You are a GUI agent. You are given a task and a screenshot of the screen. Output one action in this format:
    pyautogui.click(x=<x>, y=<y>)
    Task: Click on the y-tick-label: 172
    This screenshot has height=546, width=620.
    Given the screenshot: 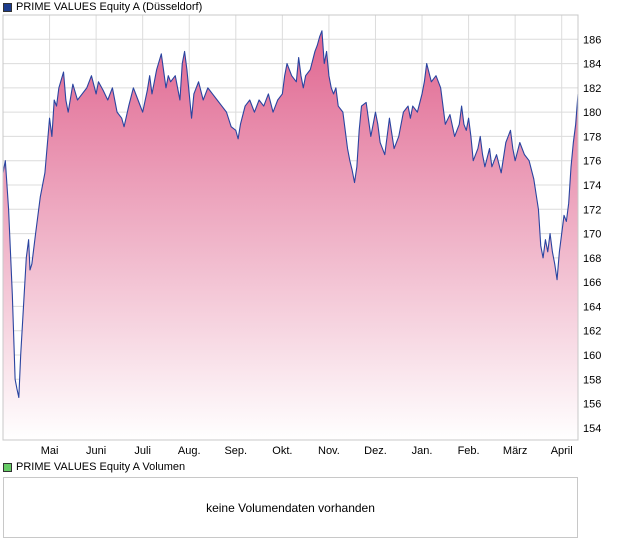 What is the action you would take?
    pyautogui.click(x=592, y=210)
    